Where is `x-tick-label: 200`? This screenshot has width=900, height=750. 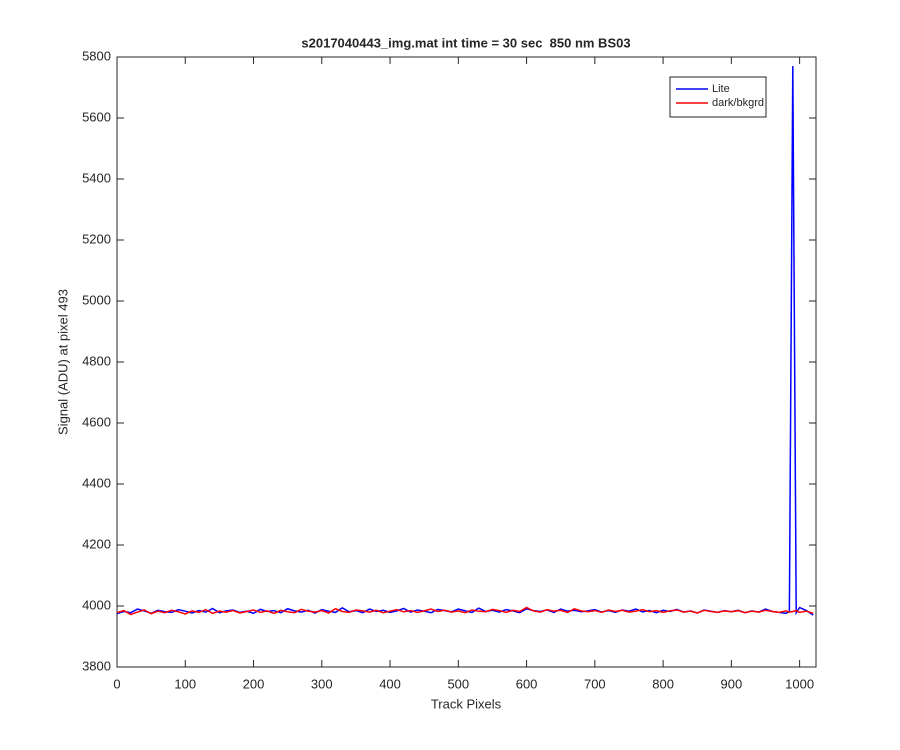
x-tick-label: 200 is located at coordinates (254, 683).